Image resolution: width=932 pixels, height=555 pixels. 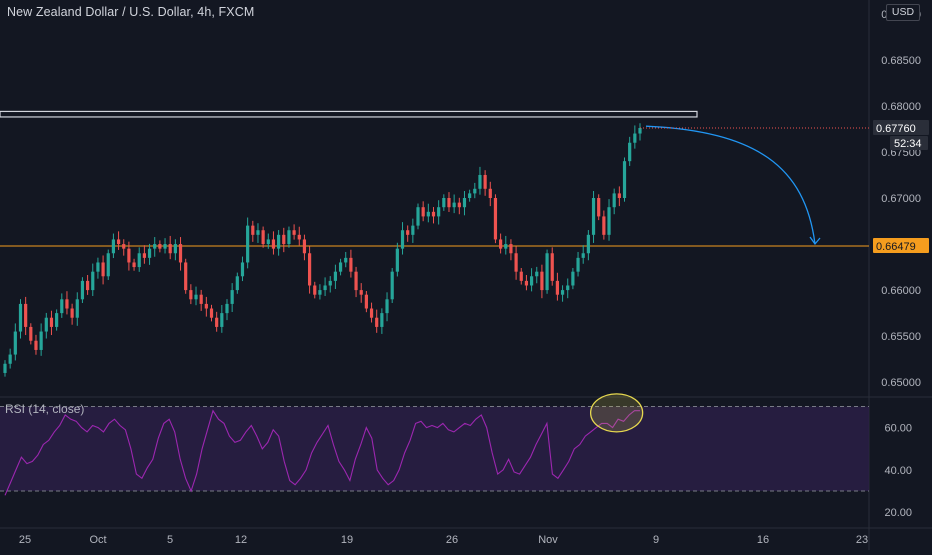 What do you see at coordinates (45, 409) in the screenshot?
I see `rsi-indicator-label: RSI (14, close)` at bounding box center [45, 409].